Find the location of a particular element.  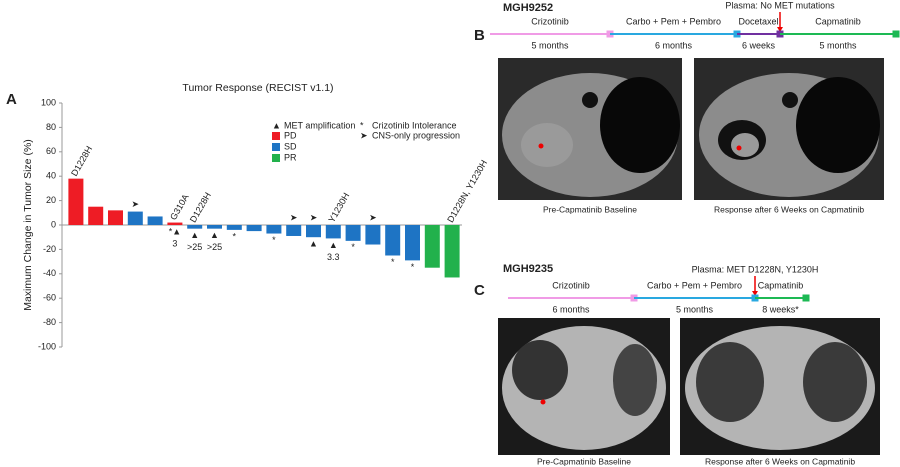

y-tick-label: 0 is located at coordinates (53, 224).